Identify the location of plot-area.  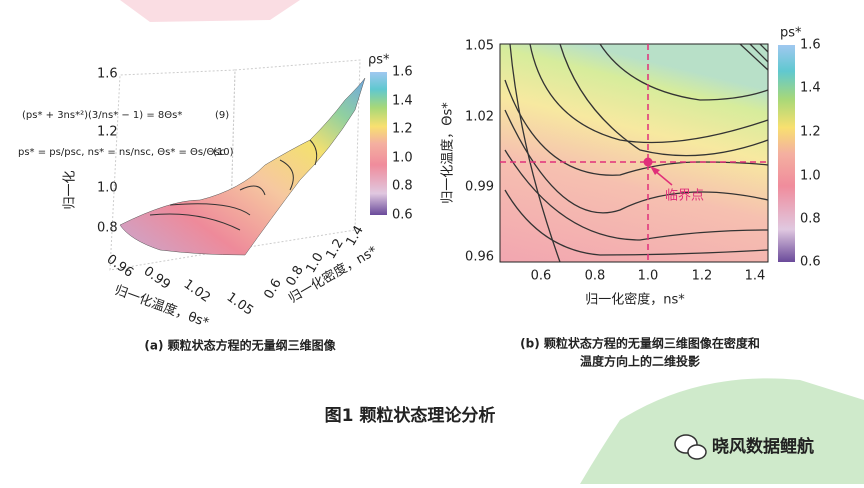
(634, 153).